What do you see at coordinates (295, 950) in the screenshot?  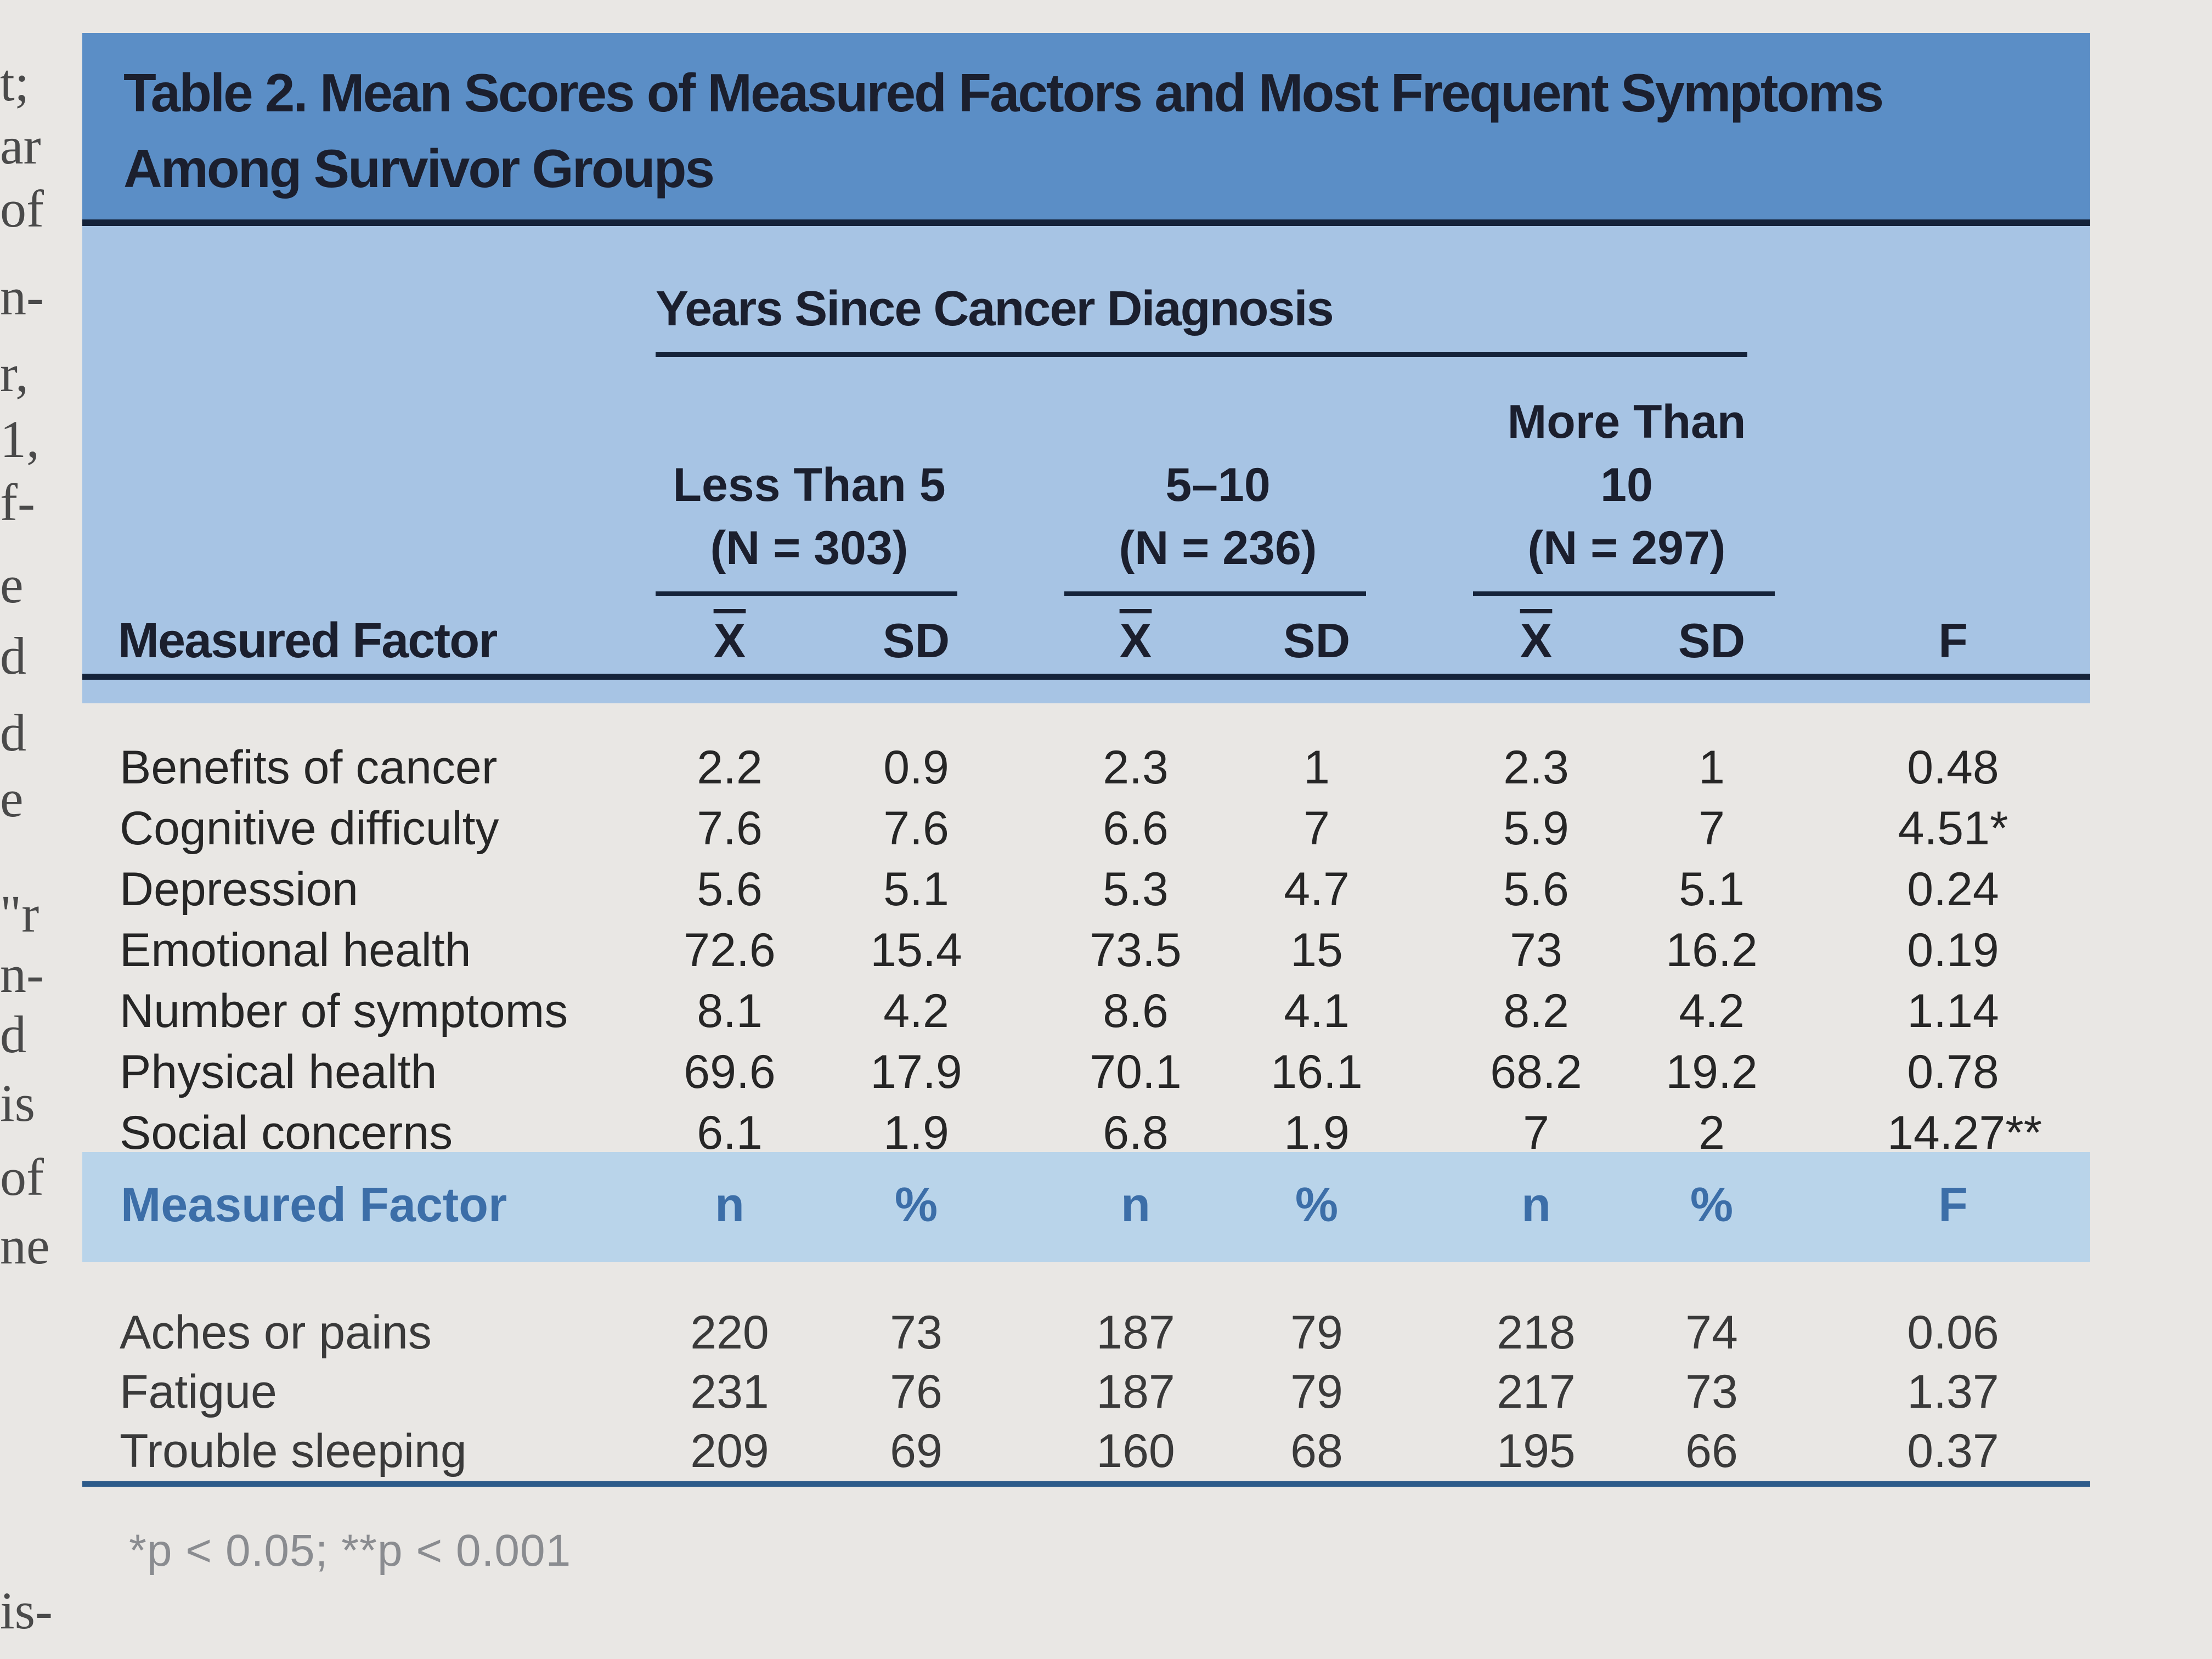 I see `row-label: Emotional health` at bounding box center [295, 950].